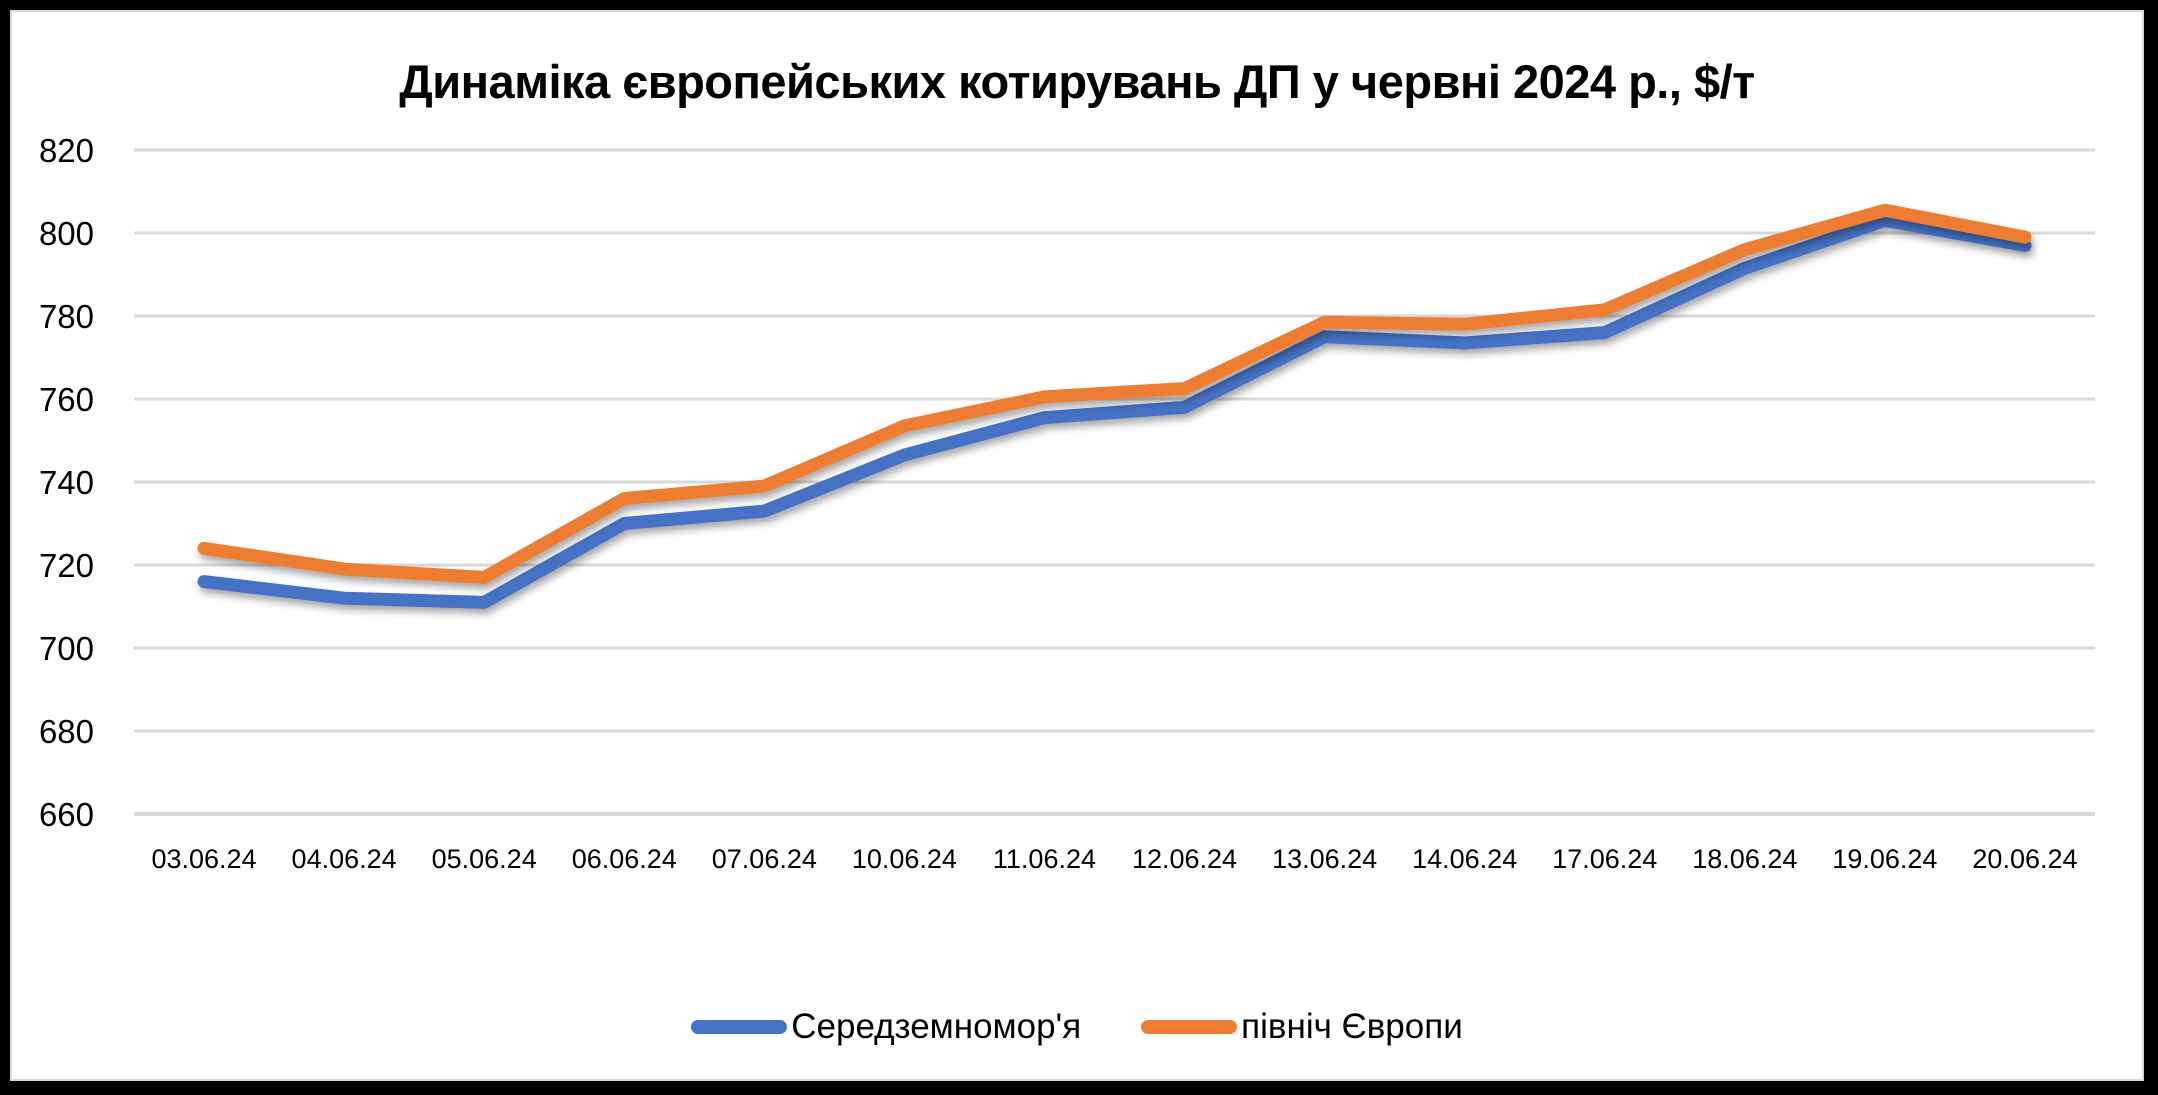  I want to click on y-tick-label: 720, so click(66, 565).